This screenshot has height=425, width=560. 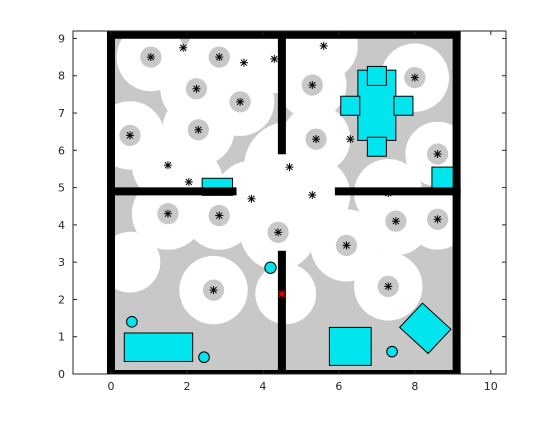 I want to click on x-tick-label: 4, so click(x=262, y=386).